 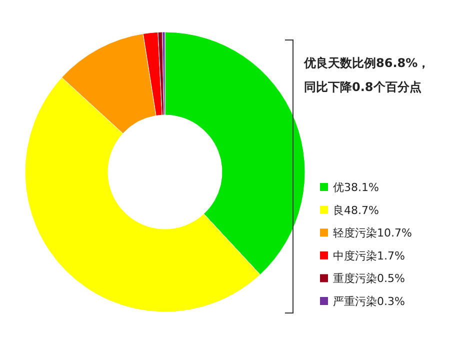 I want to click on legend-label: 重度污染0.5%, so click(x=369, y=279).